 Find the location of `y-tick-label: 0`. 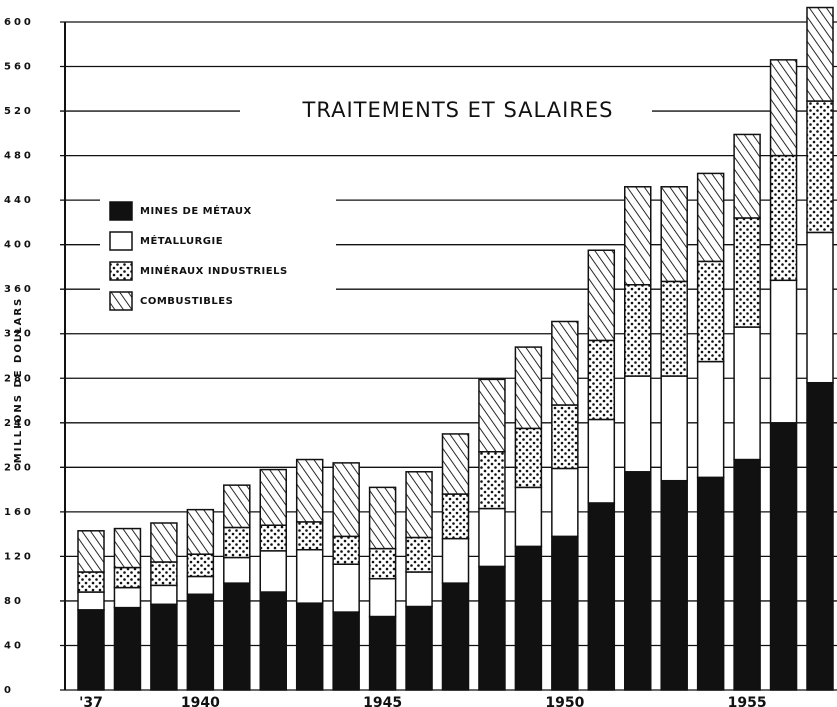

y-tick-label: 0 is located at coordinates (9, 690).